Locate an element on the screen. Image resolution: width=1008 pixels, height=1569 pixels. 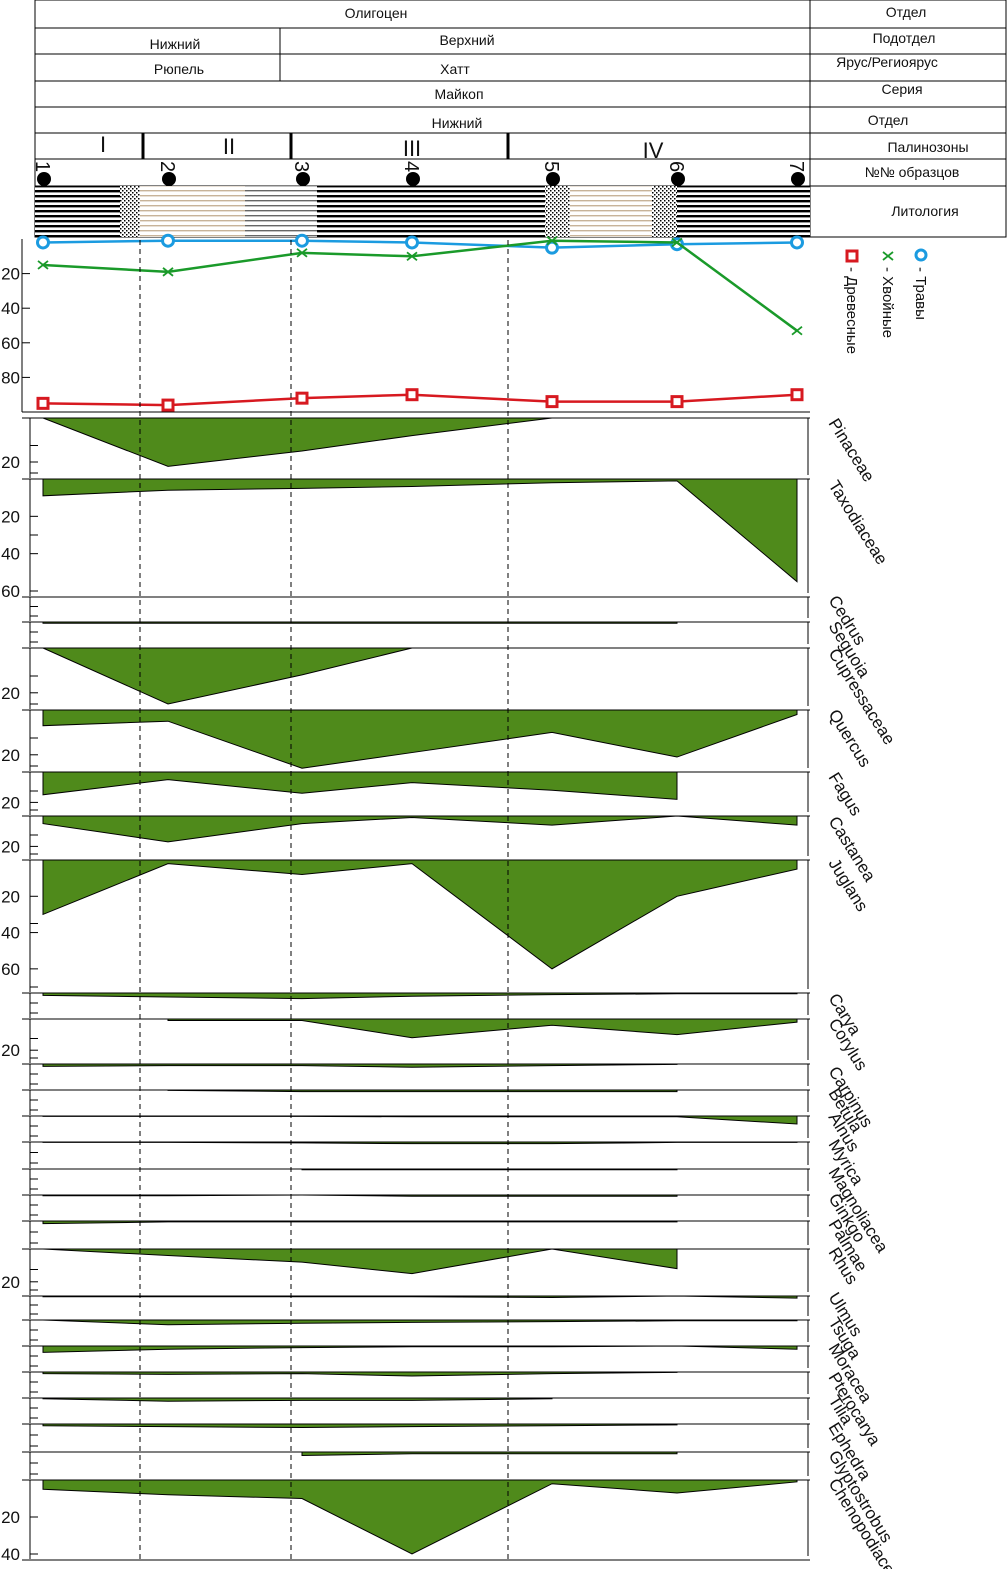
sample-number: 3 is located at coordinates (301, 166).